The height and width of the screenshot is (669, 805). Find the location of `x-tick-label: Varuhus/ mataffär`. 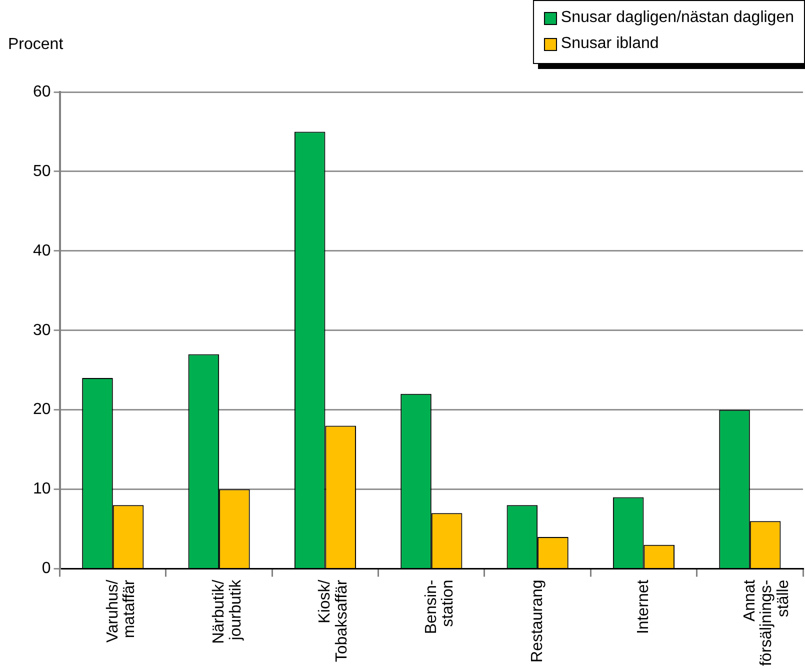

x-tick-label: Varuhus/ mataffär is located at coordinates (121, 611).